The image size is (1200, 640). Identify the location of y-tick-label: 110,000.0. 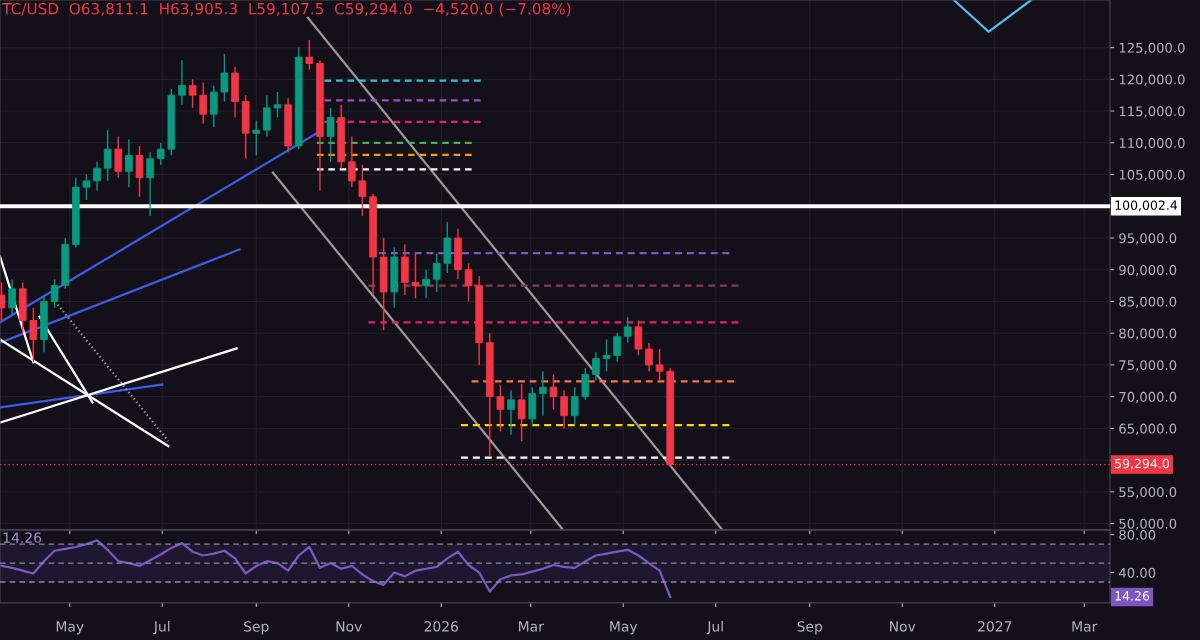
(1152, 144).